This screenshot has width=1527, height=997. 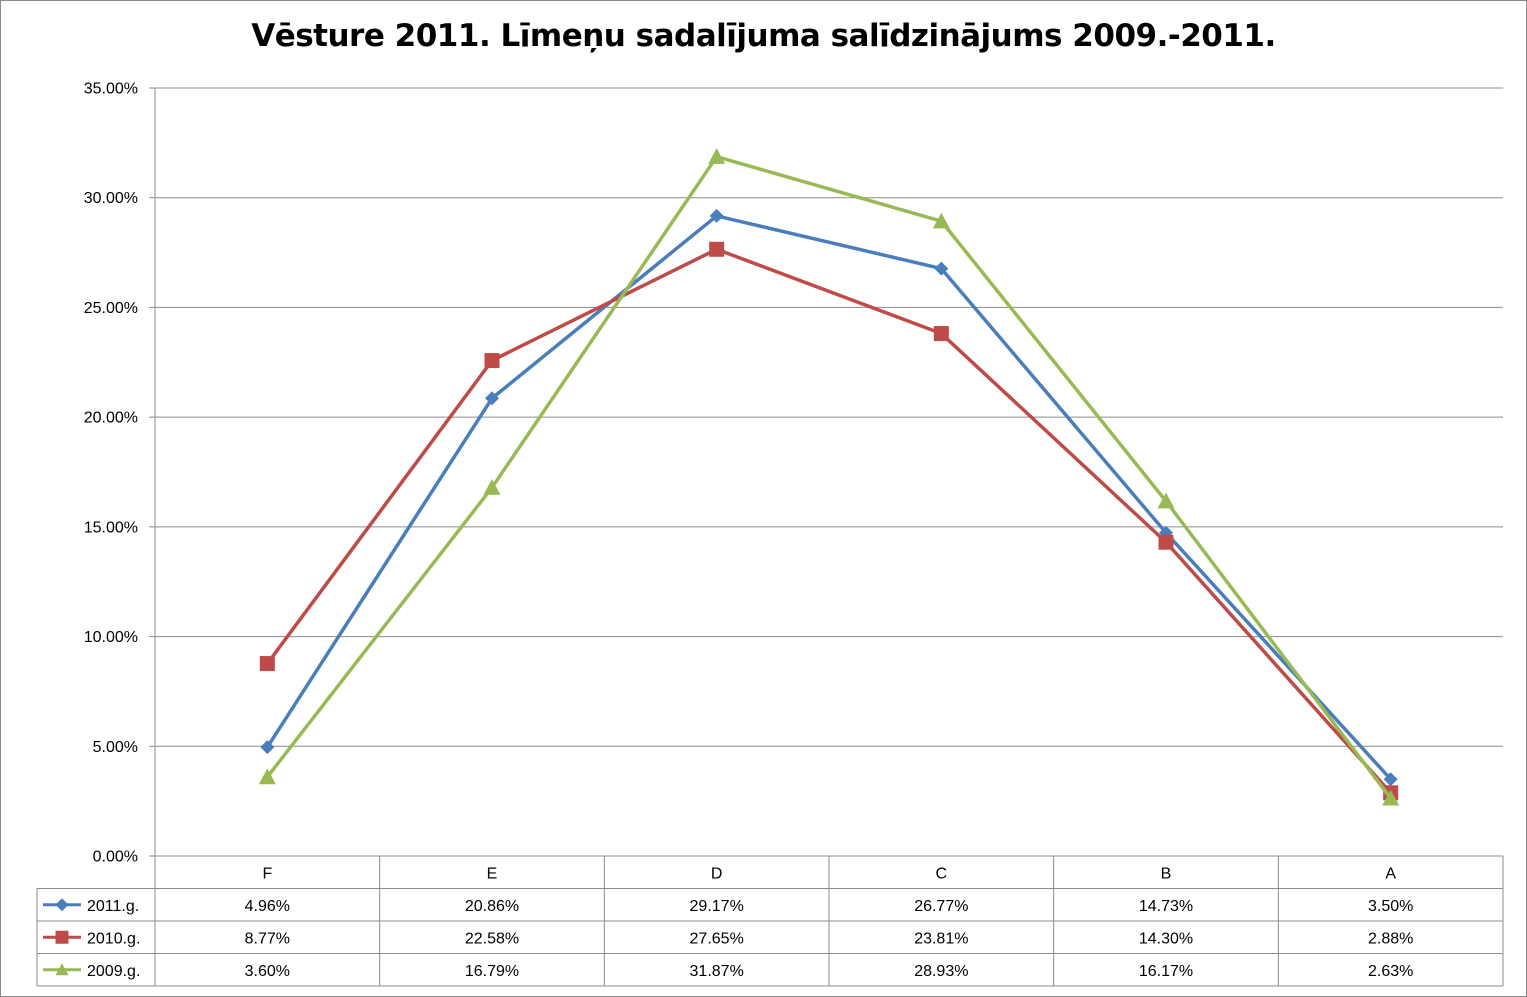 What do you see at coordinates (942, 873) in the screenshot?
I see `x-category-label: C` at bounding box center [942, 873].